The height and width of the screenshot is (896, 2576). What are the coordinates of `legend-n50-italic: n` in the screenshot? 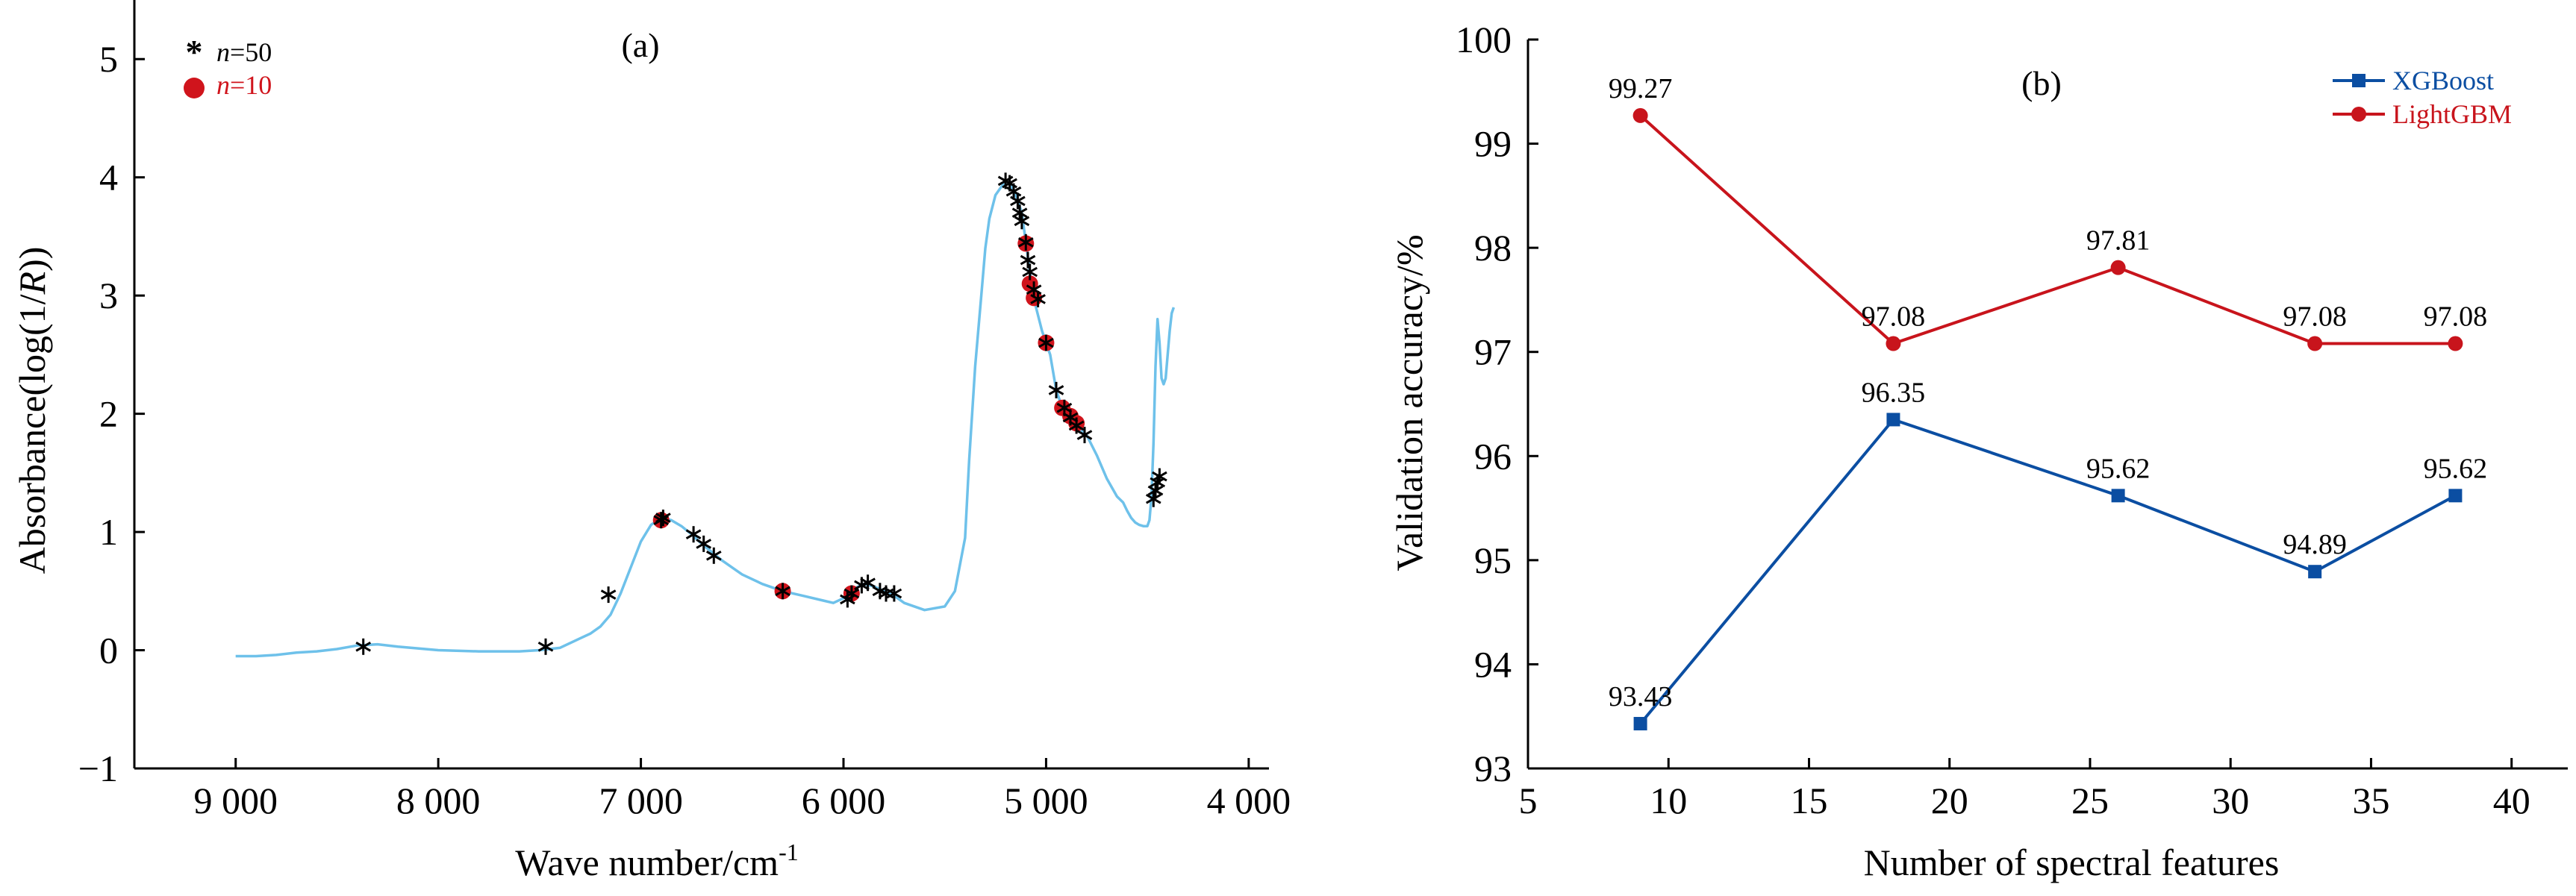 It's located at (223, 52).